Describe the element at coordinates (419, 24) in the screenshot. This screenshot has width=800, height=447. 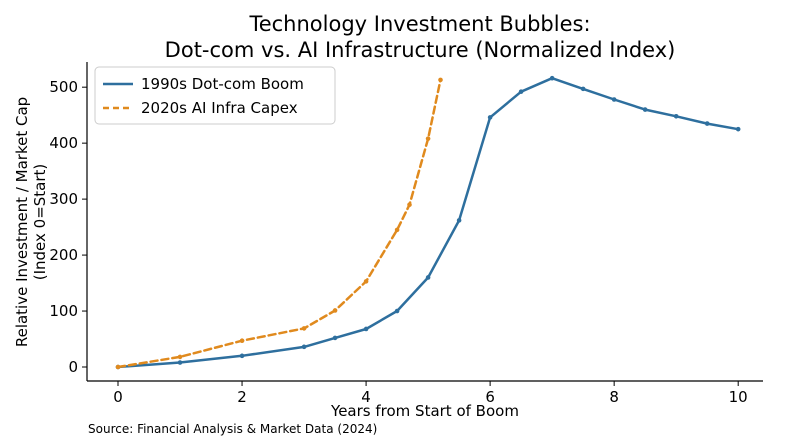
I see `chart-title-line1: Technology Investment Bubbles:` at that location.